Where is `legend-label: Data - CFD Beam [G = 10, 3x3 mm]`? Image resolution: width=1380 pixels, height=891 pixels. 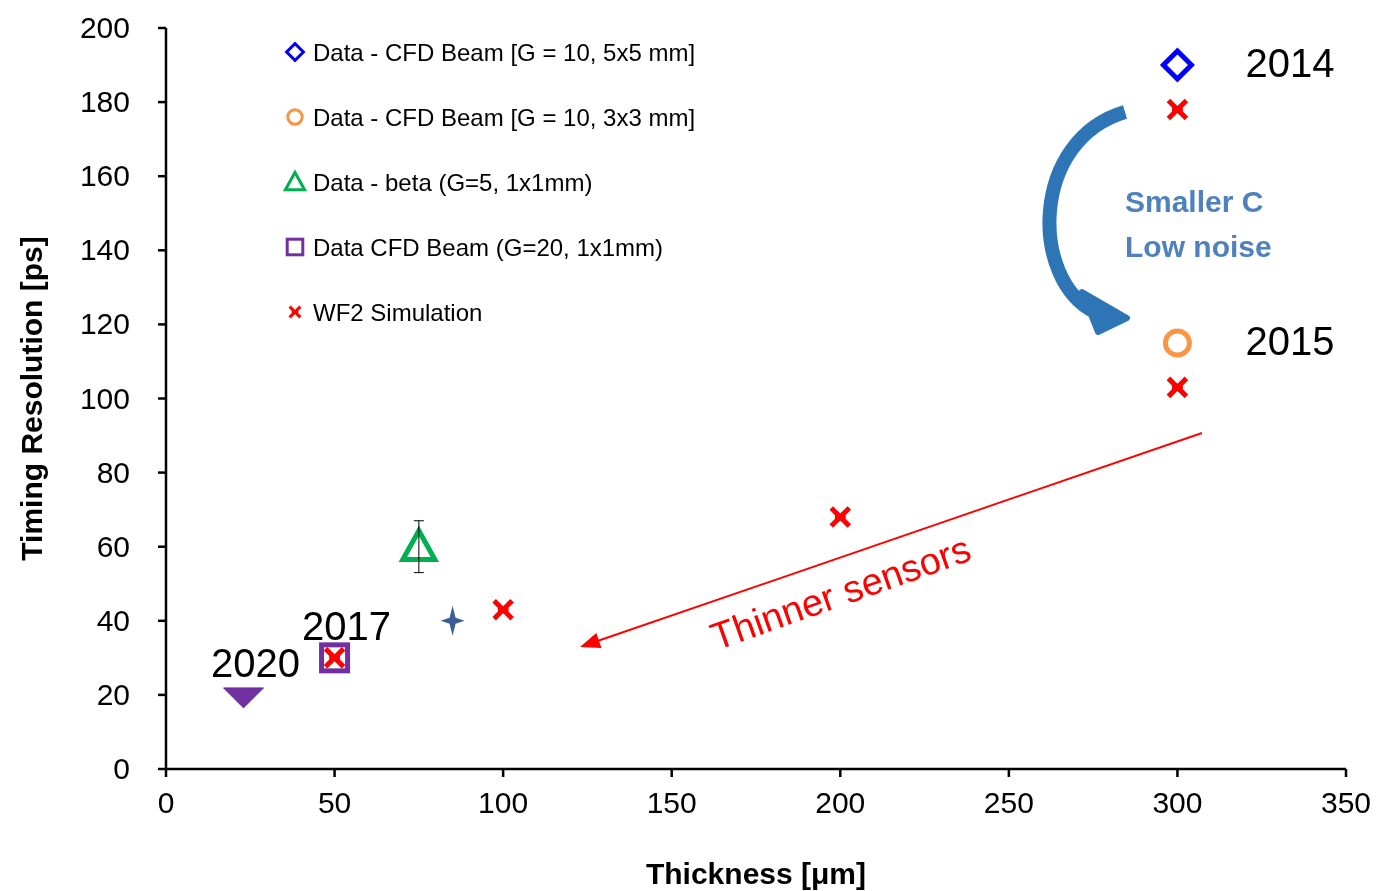
legend-label: Data - CFD Beam [G = 10, 3x3 mm] is located at coordinates (504, 117).